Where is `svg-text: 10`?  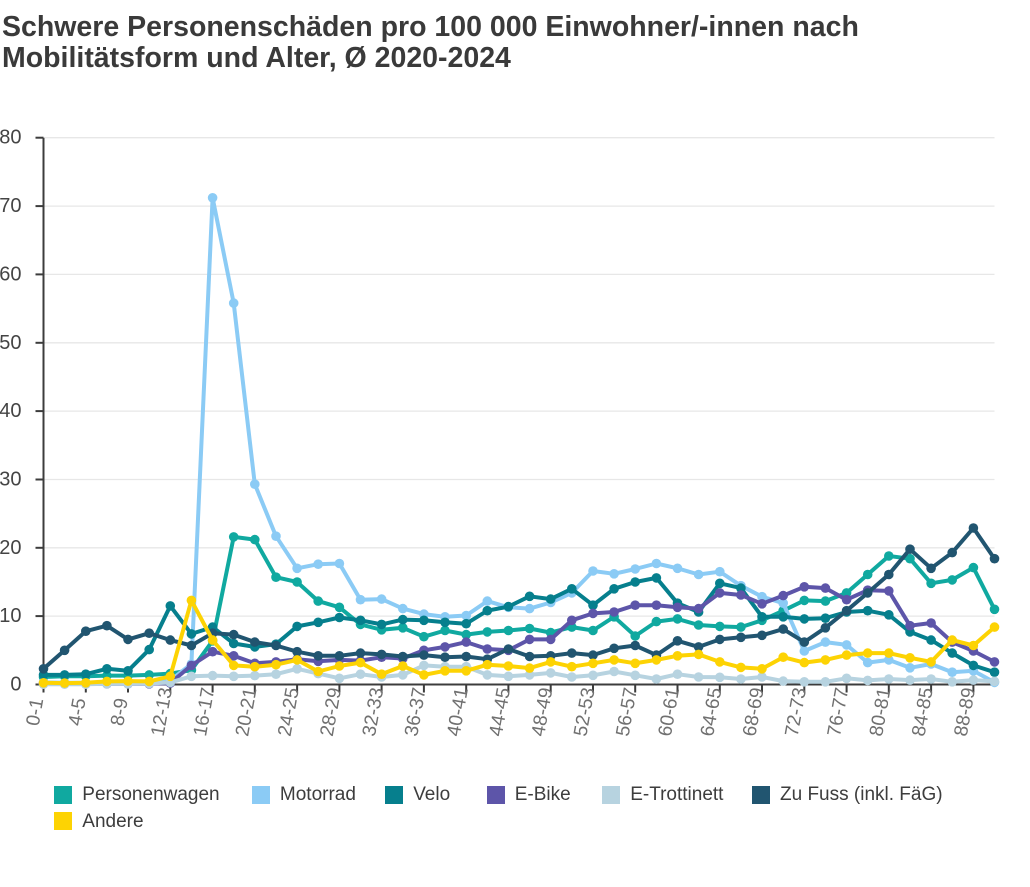
svg-text: 10 is located at coordinates (11, 616).